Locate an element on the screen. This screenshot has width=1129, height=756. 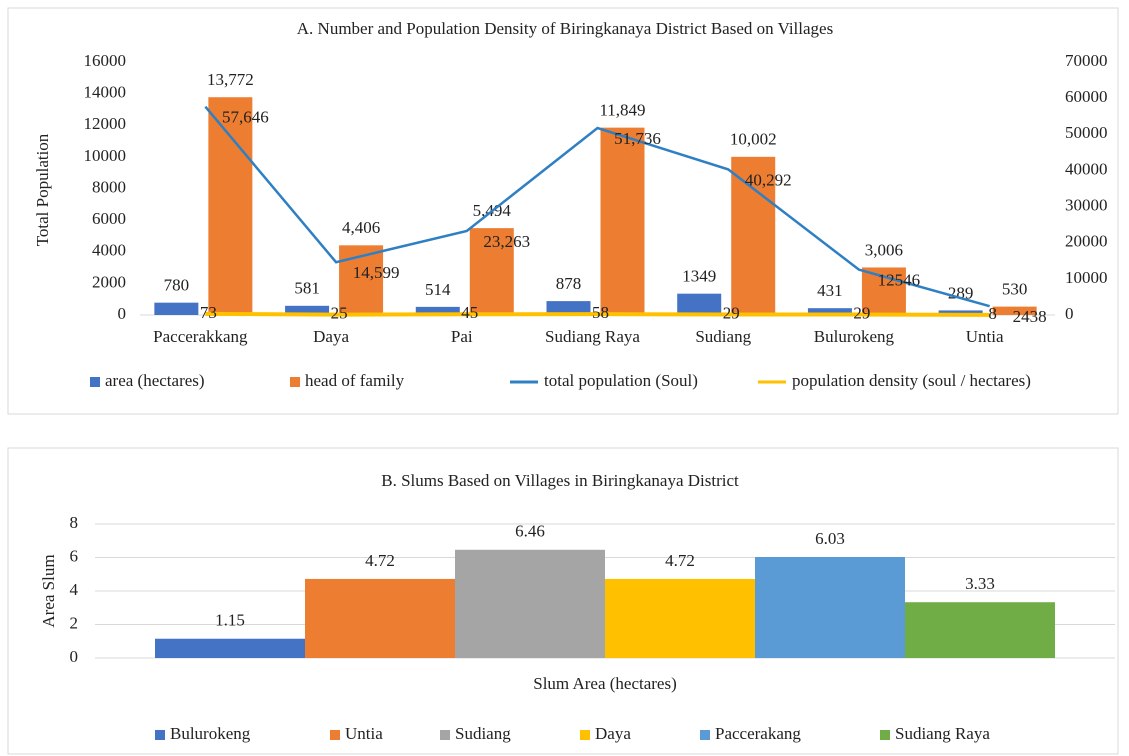
data-label: 12546 is located at coordinates (899, 280).